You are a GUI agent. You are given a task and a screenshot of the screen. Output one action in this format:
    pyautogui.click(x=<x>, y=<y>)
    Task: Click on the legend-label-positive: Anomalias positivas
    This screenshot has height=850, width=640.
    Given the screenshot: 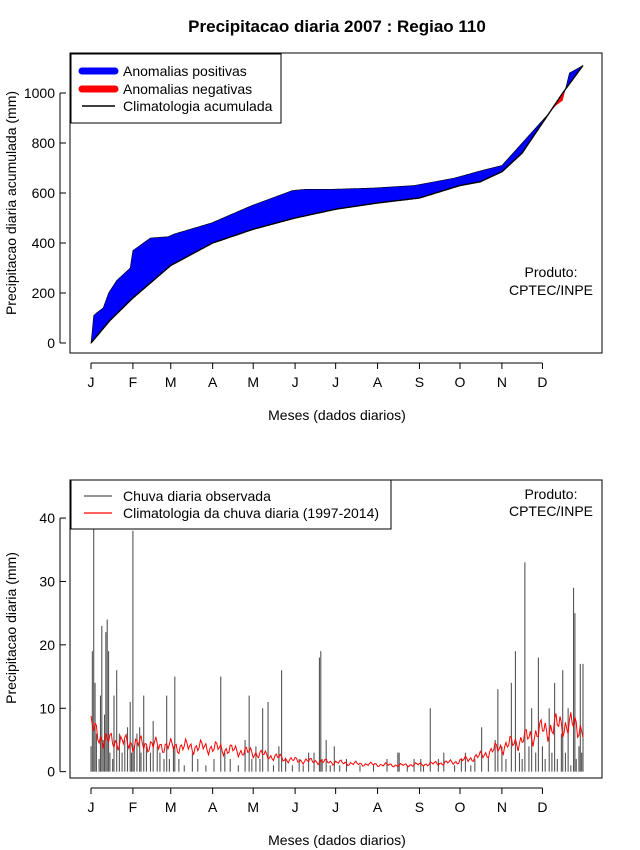 What is the action you would take?
    pyautogui.click(x=185, y=71)
    